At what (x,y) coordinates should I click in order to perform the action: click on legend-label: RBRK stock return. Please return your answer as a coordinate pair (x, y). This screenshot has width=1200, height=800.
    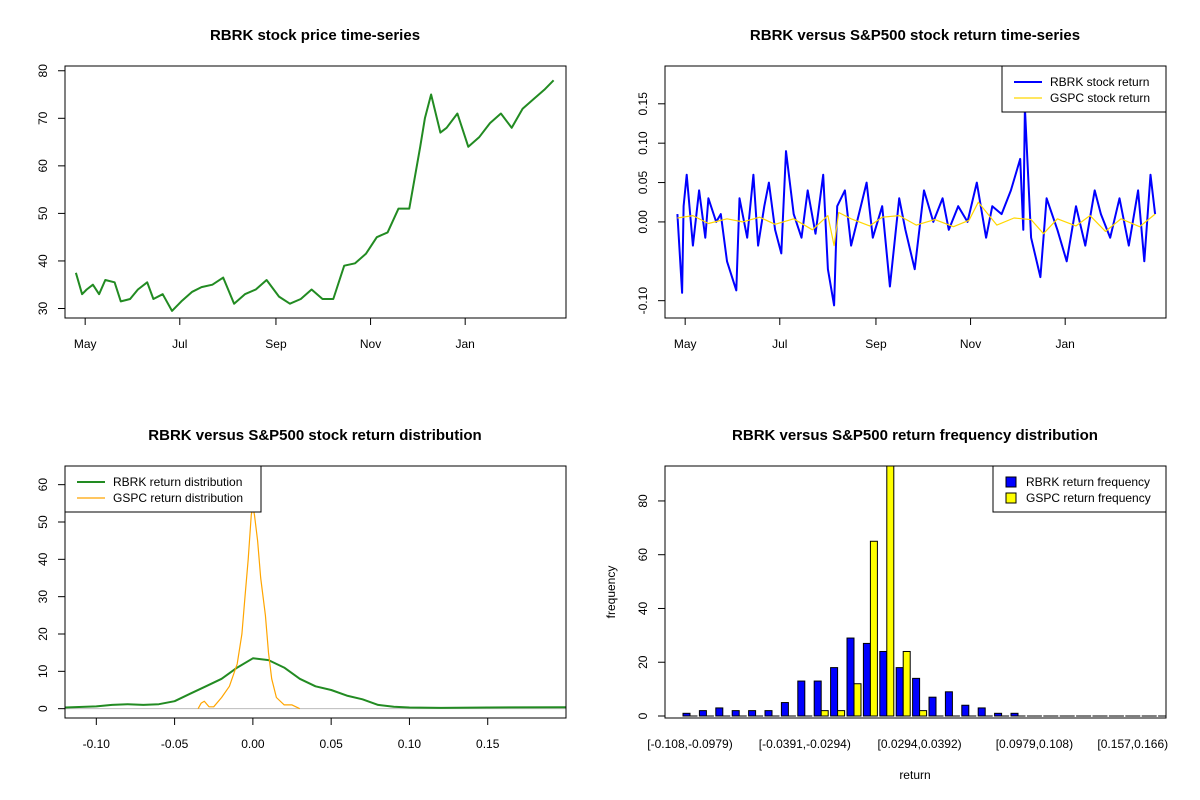
    Looking at the image, I should click on (1099, 82).